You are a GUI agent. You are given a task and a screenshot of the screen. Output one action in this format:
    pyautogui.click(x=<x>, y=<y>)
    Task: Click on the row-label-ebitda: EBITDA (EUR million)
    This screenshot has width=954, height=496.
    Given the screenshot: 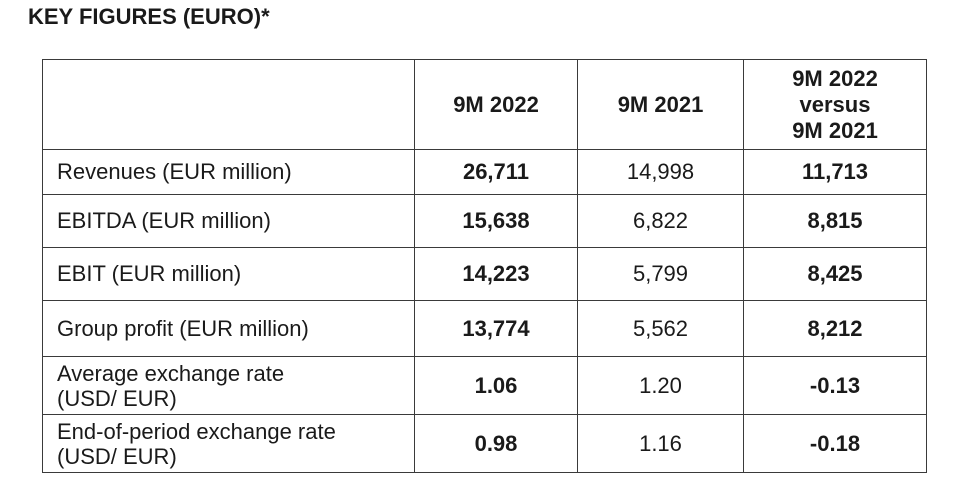 What is the action you would take?
    pyautogui.click(x=228, y=221)
    